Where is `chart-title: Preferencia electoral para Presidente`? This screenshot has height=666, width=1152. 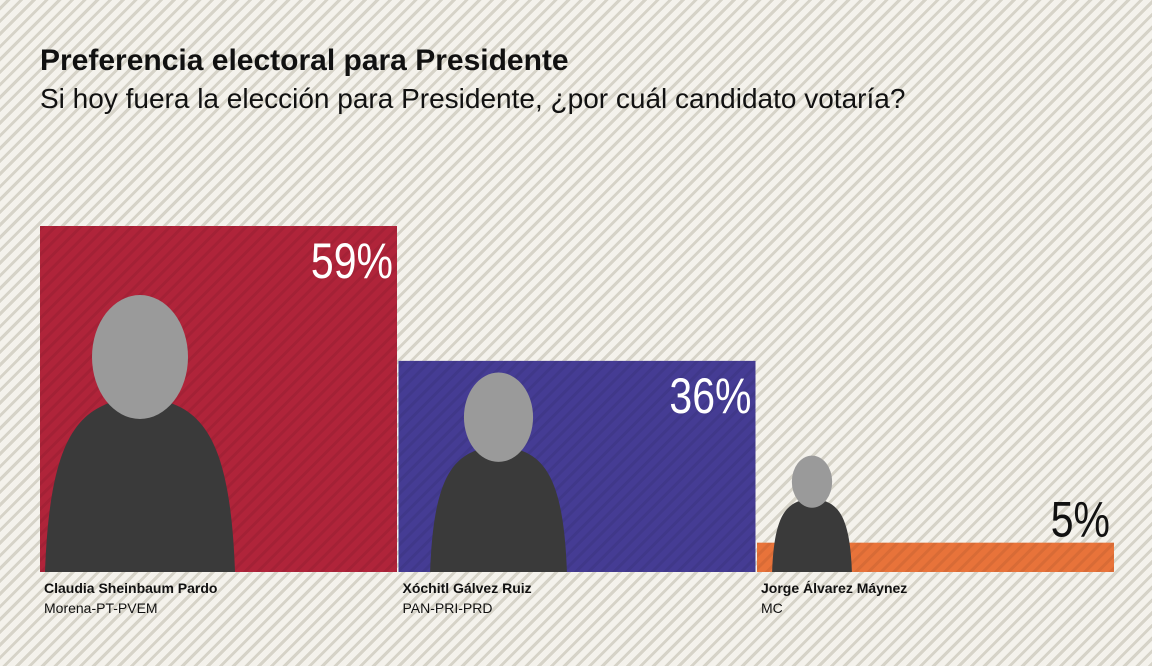 chart-title: Preferencia electoral para Presidente is located at coordinates (304, 60).